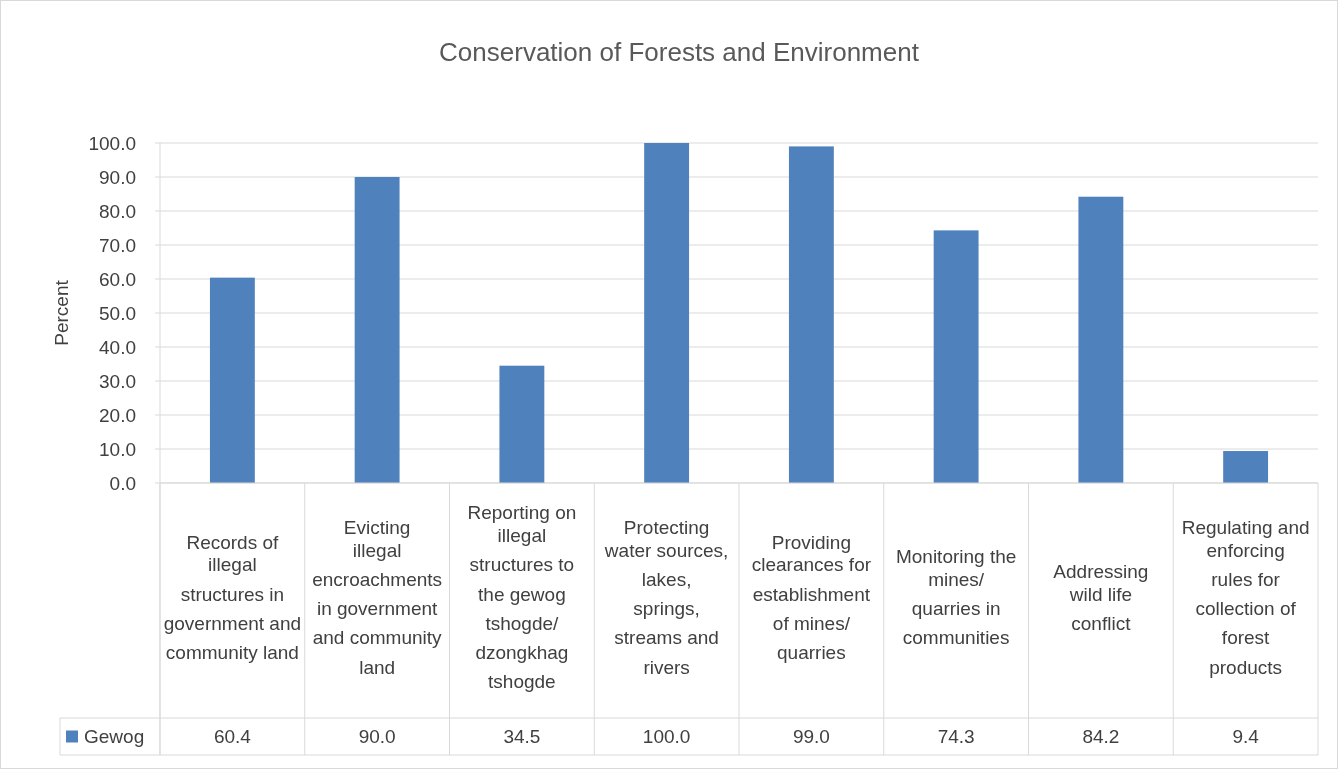 This screenshot has width=1338, height=769. What do you see at coordinates (377, 737) in the screenshot?
I see `data-label: 90.0` at bounding box center [377, 737].